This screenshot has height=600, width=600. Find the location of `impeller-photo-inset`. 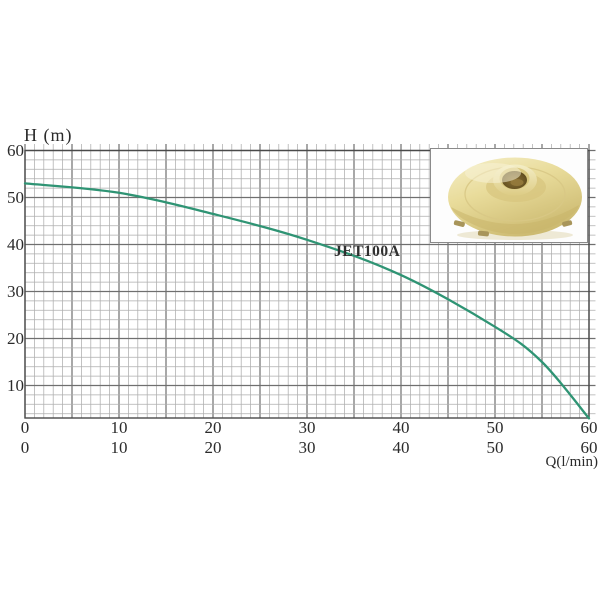

impeller-photo-inset is located at coordinates (509, 195).